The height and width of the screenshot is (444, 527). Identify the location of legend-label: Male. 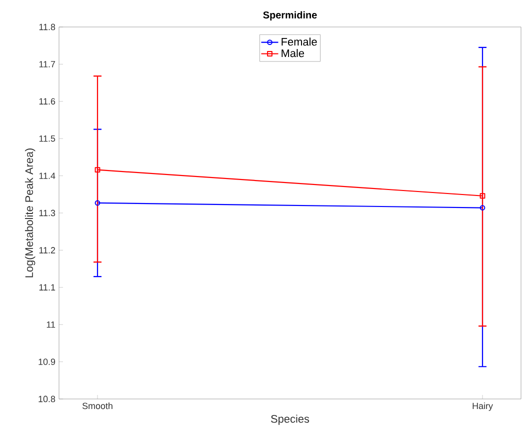
(293, 53).